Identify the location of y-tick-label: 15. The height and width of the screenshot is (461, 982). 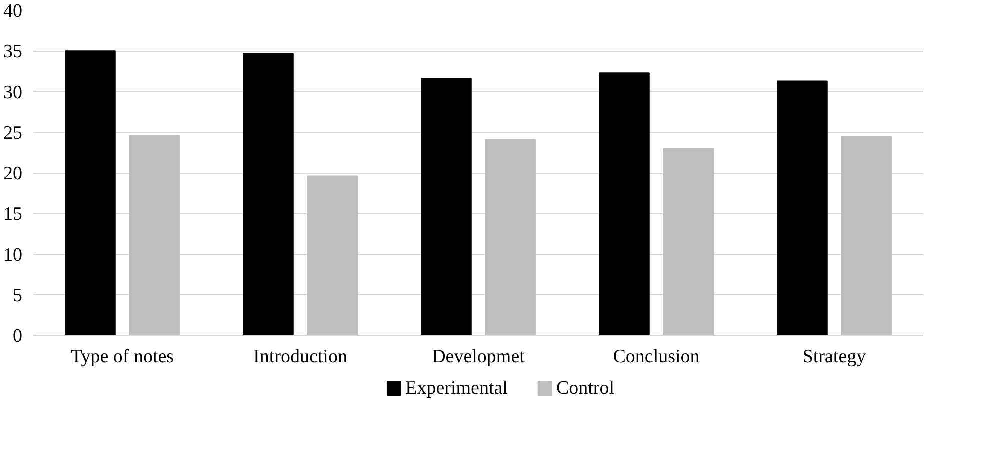
(13, 215).